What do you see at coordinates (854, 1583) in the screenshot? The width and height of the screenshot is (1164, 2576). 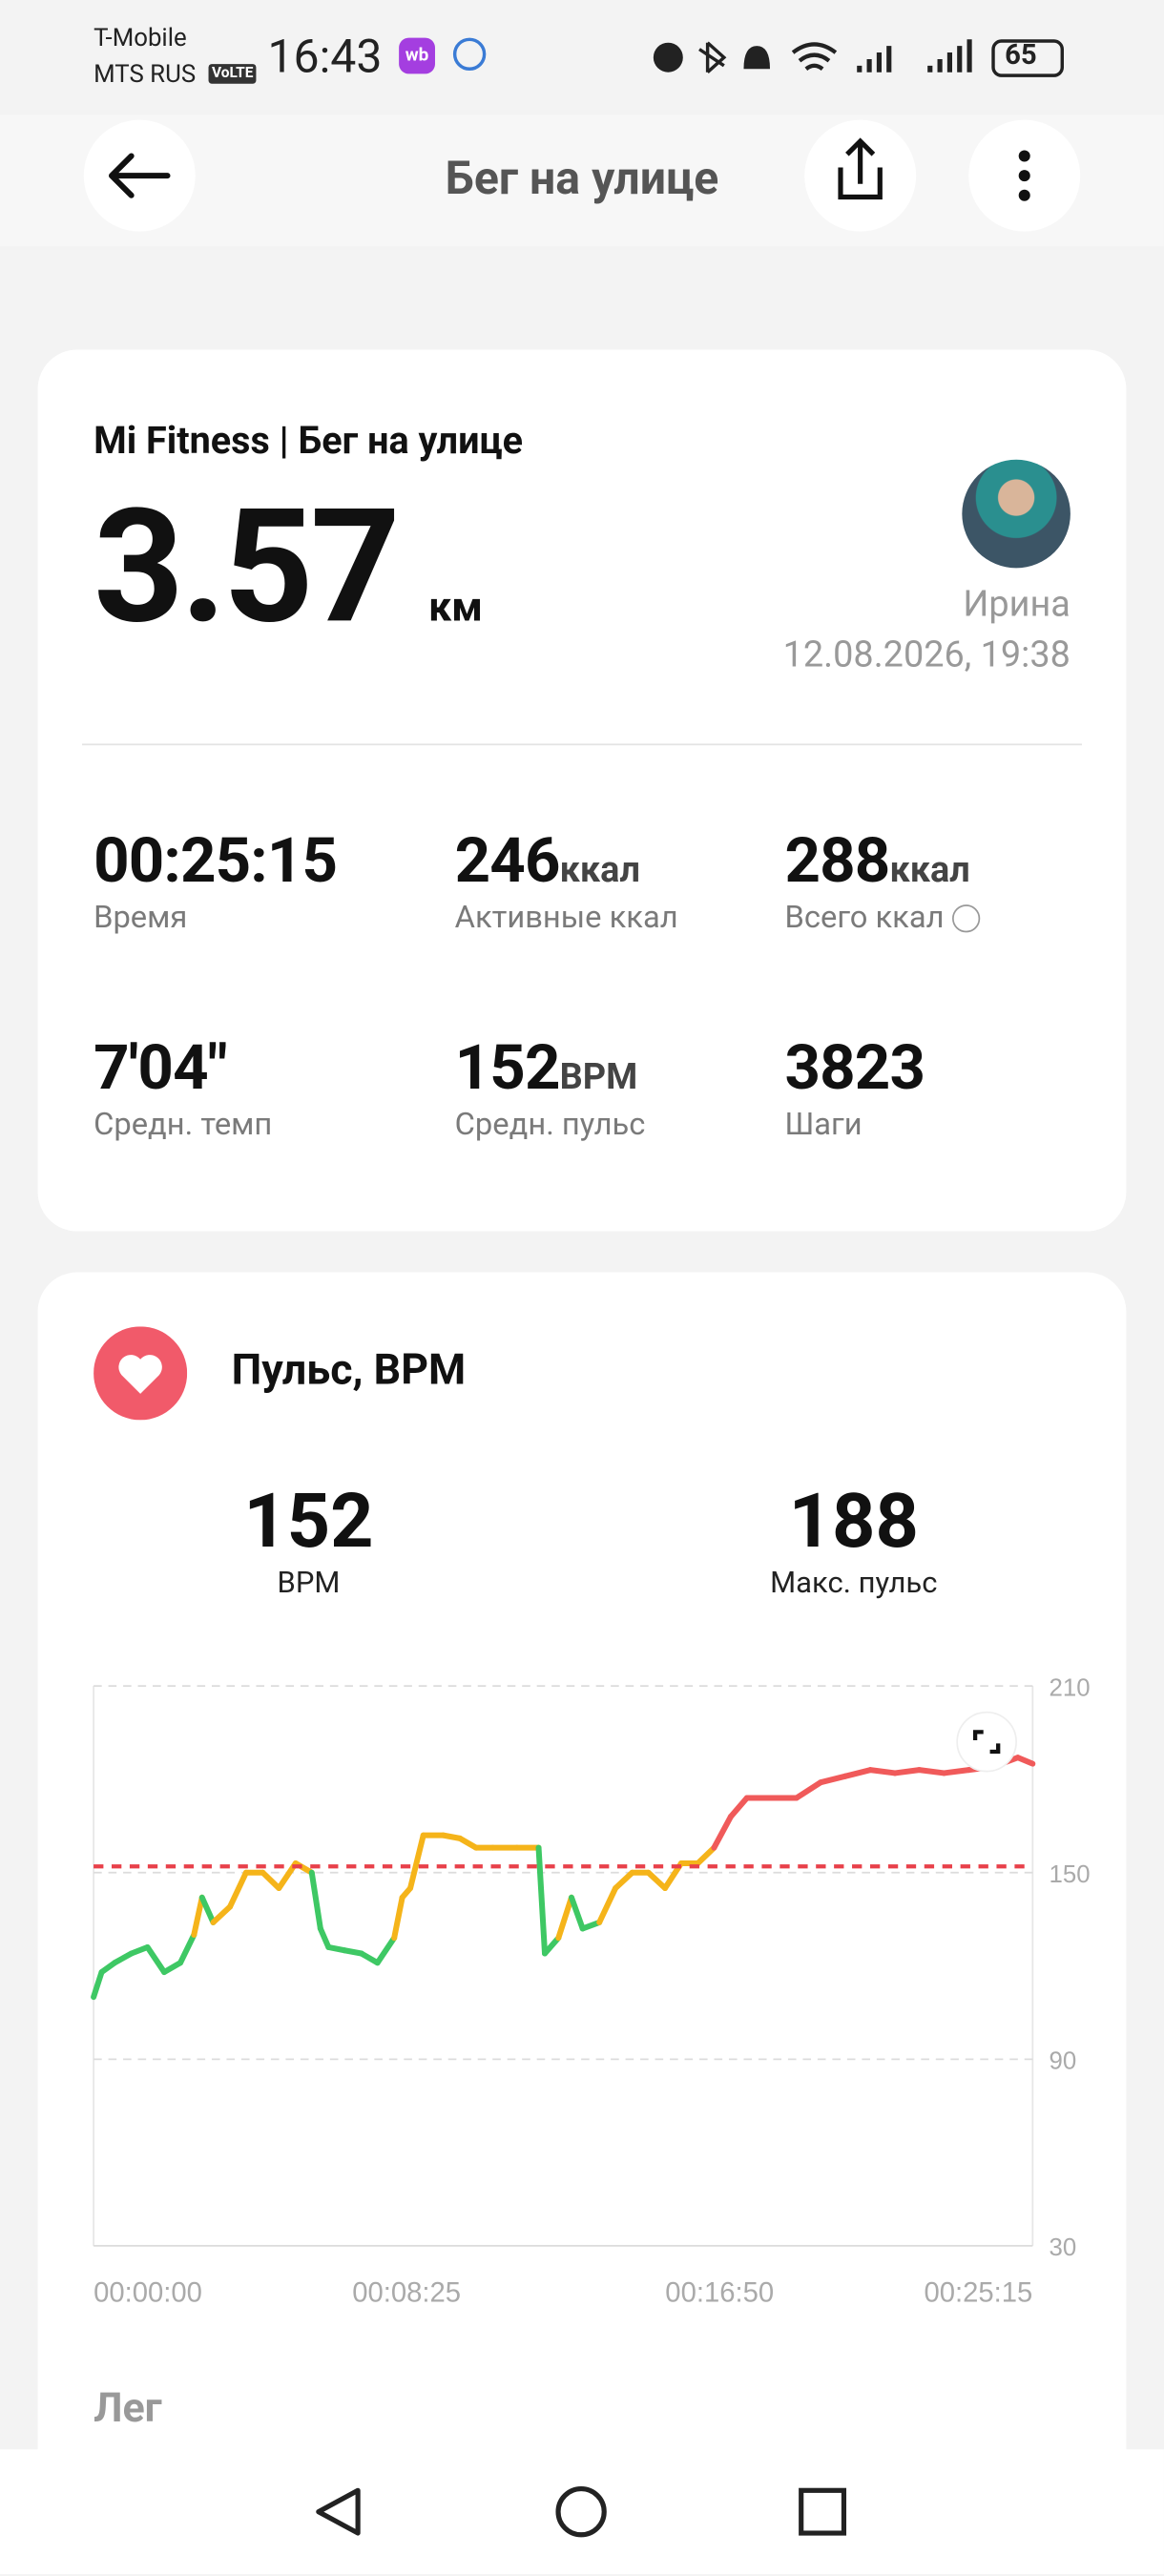 I see `pulse-label: Макс. пульс` at bounding box center [854, 1583].